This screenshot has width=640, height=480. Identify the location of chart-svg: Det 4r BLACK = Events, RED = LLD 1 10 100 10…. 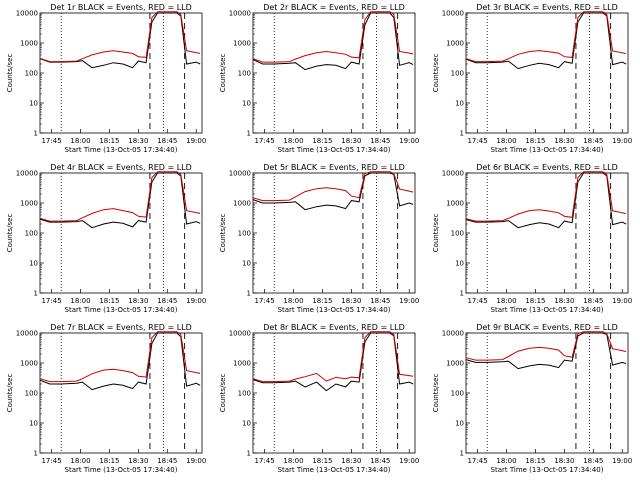
(106, 238).